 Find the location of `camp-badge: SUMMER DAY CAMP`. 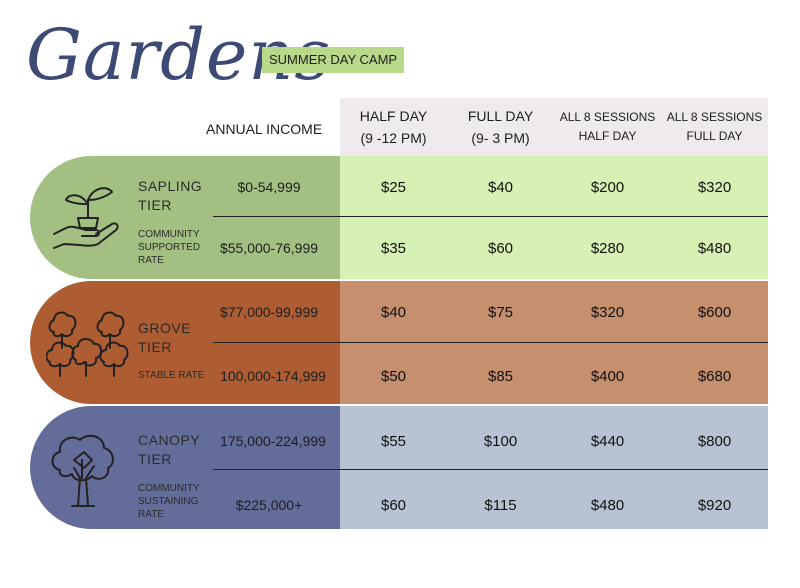

camp-badge: SUMMER DAY CAMP is located at coordinates (333, 60).